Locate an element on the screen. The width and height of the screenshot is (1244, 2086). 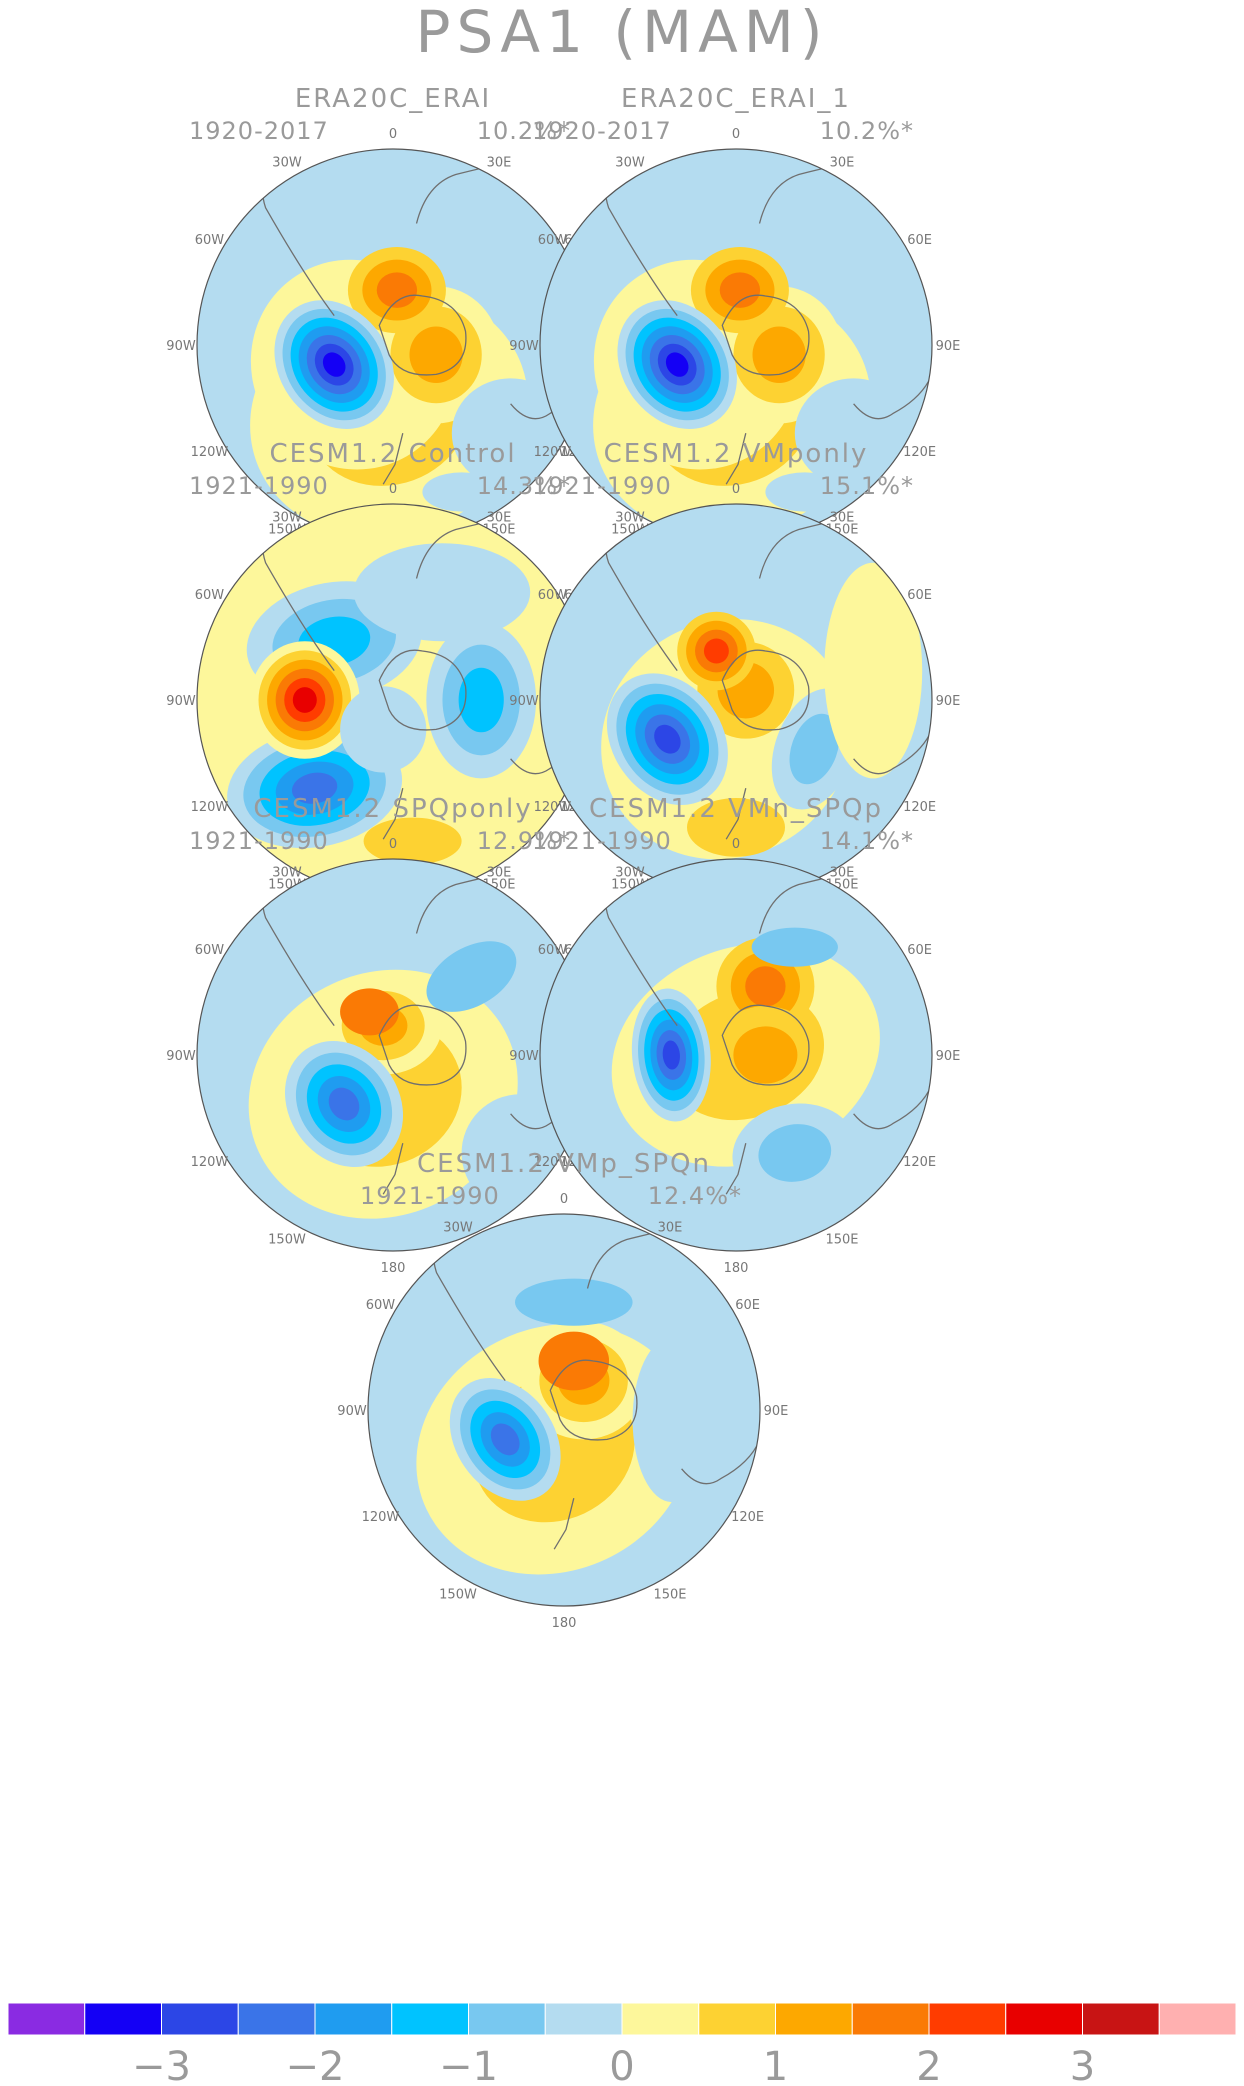
panel-period: 1920-2017 is located at coordinates (259, 131).